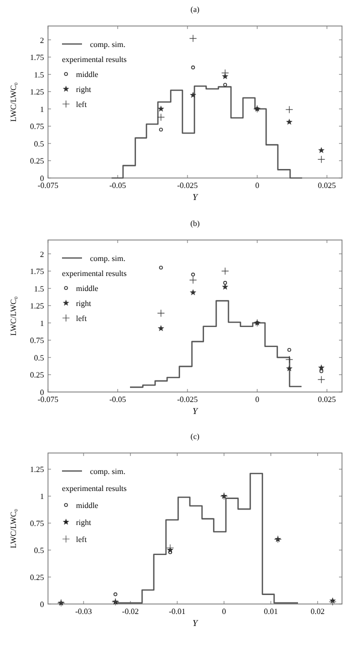  What do you see at coordinates (195, 223) in the screenshot?
I see `chart-title: (b)` at bounding box center [195, 223].